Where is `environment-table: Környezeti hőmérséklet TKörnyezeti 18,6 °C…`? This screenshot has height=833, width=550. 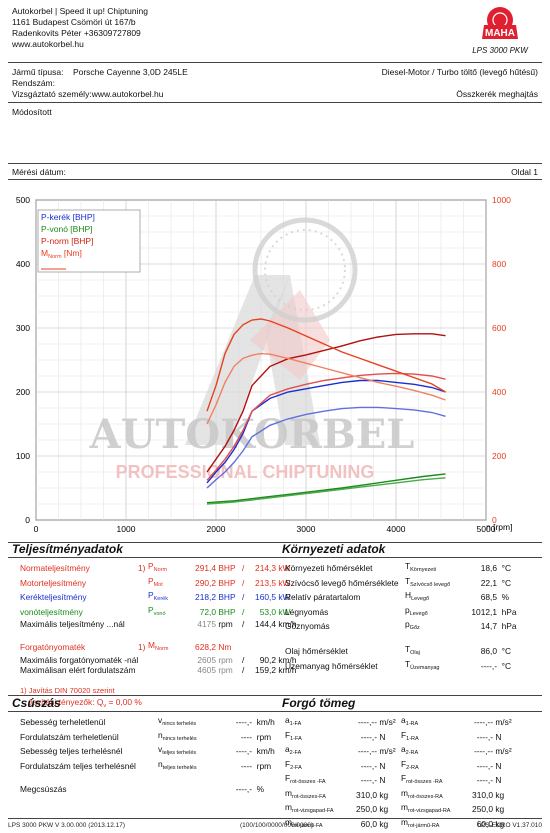
environment-table: Környezeti hőmérséklet TKörnyezeti 18,6 °C… is located at coordinates (405, 617).